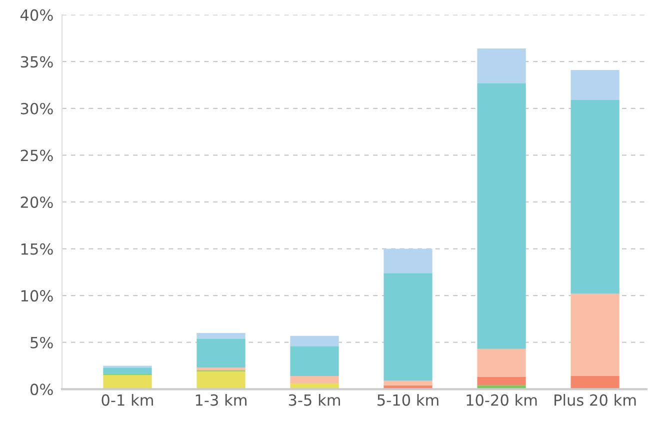  Describe the element at coordinates (41, 342) in the screenshot. I see `y-tick-label: 5%` at that location.